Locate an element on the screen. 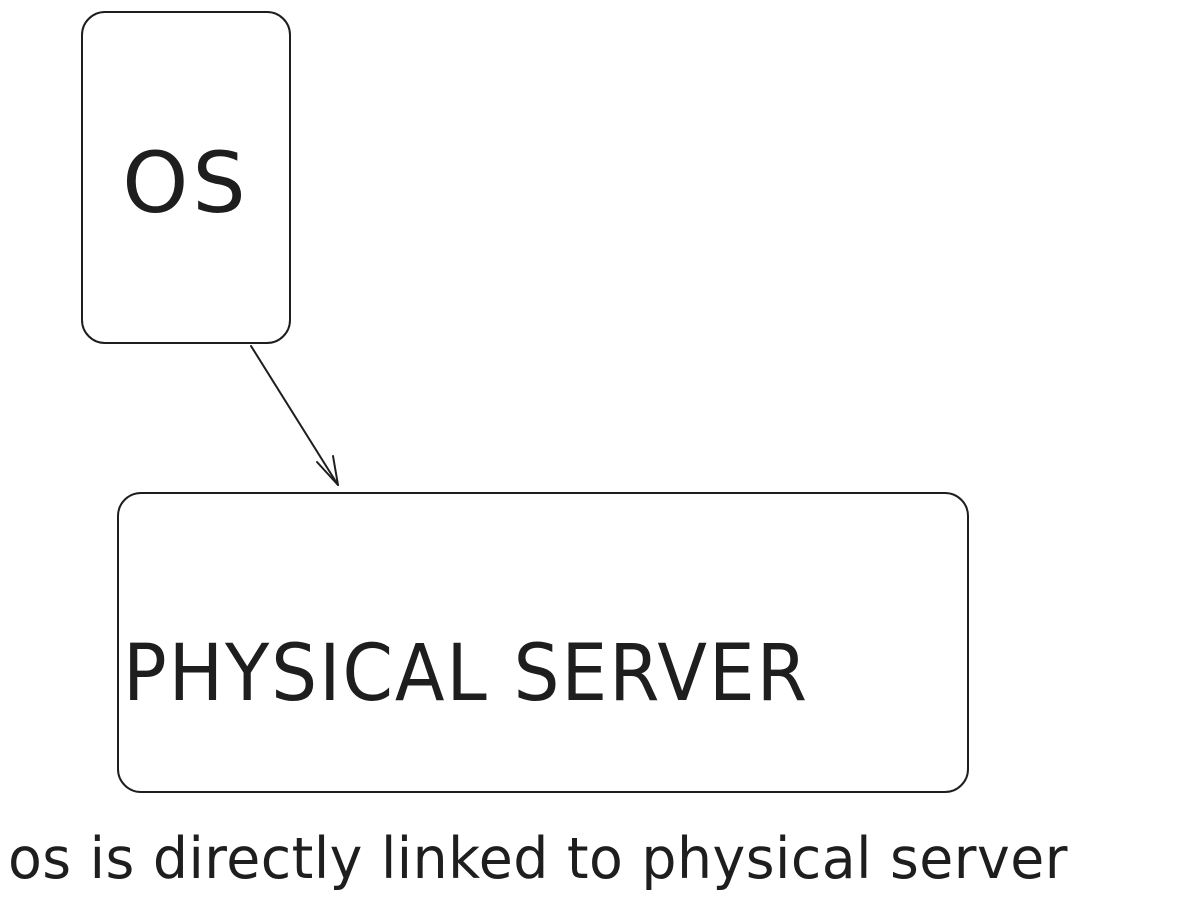 The height and width of the screenshot is (917, 1204). diagram-caption: os is directly linked to physical server is located at coordinates (538, 859).